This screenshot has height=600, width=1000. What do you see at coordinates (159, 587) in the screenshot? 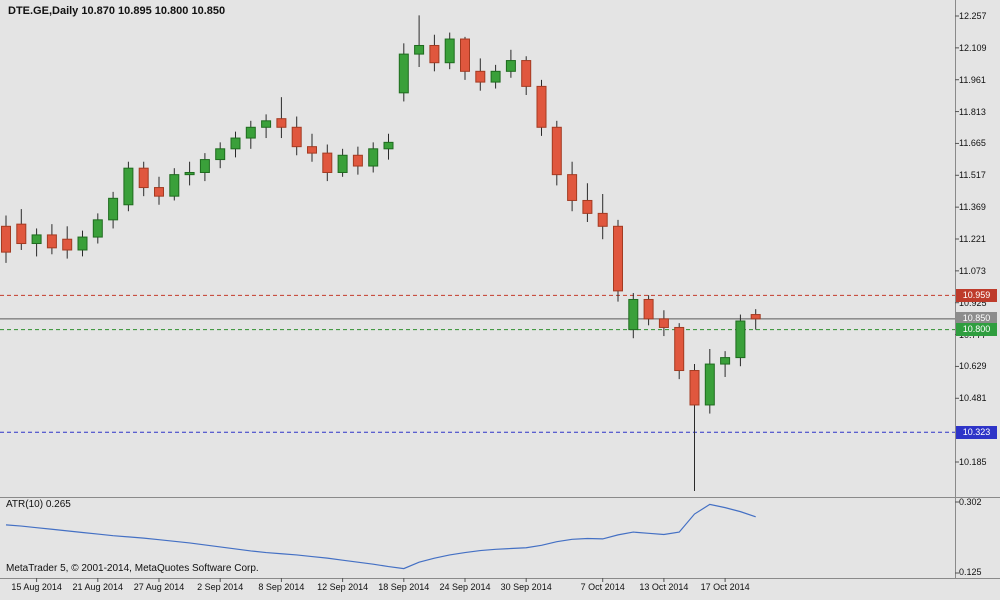
I see `time-axis-label: 27 Aug 2014` at bounding box center [159, 587].